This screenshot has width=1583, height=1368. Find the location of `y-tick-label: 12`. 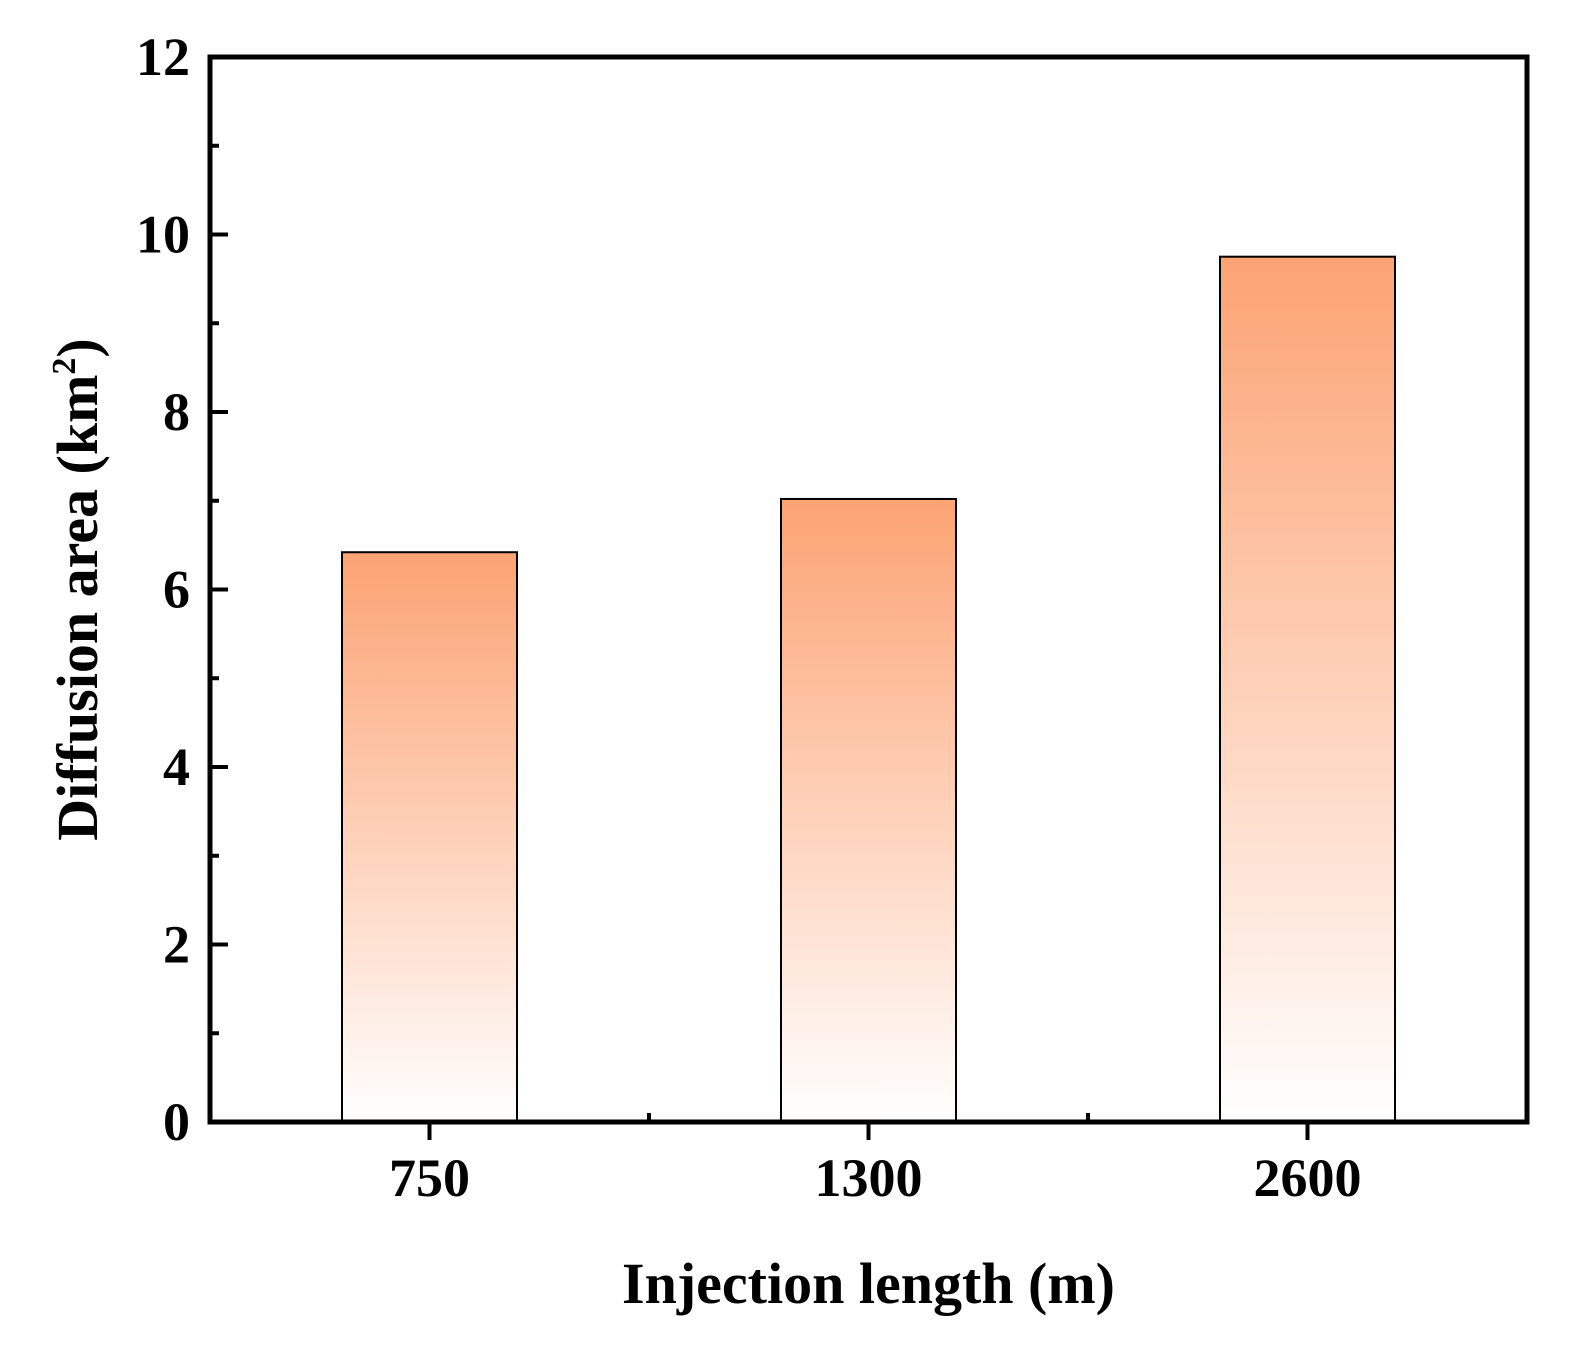

y-tick-label: 12 is located at coordinates (163, 57).